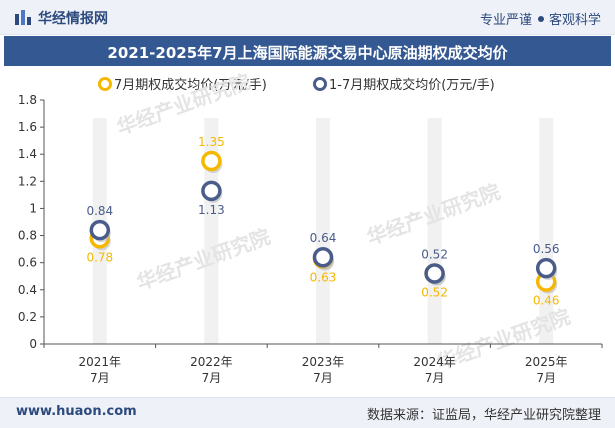  Describe the element at coordinates (211, 210) in the screenshot. I see `data-label-cumulative: 1.13` at that location.